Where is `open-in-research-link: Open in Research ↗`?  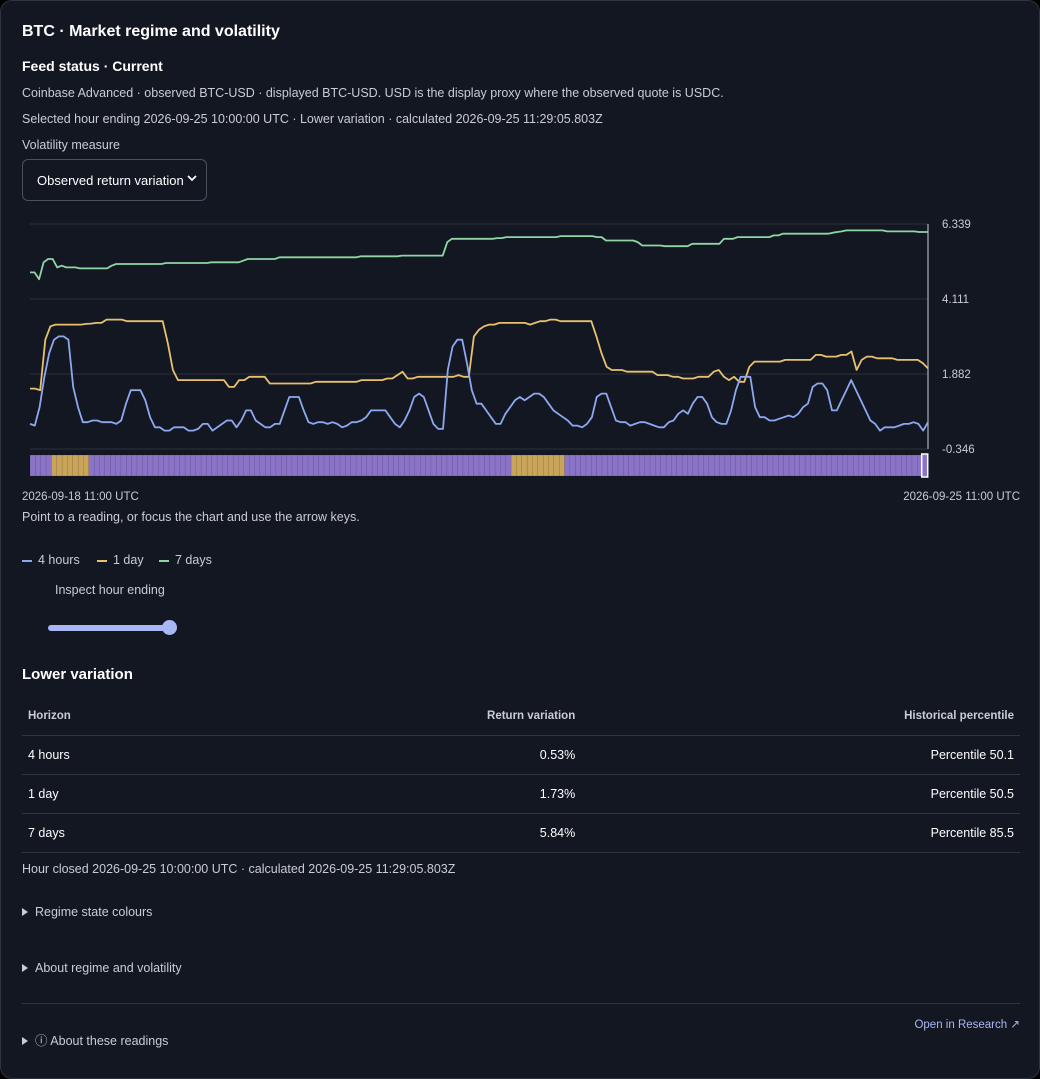
open-in-research-link: Open in Research ↗ is located at coordinates (967, 1025).